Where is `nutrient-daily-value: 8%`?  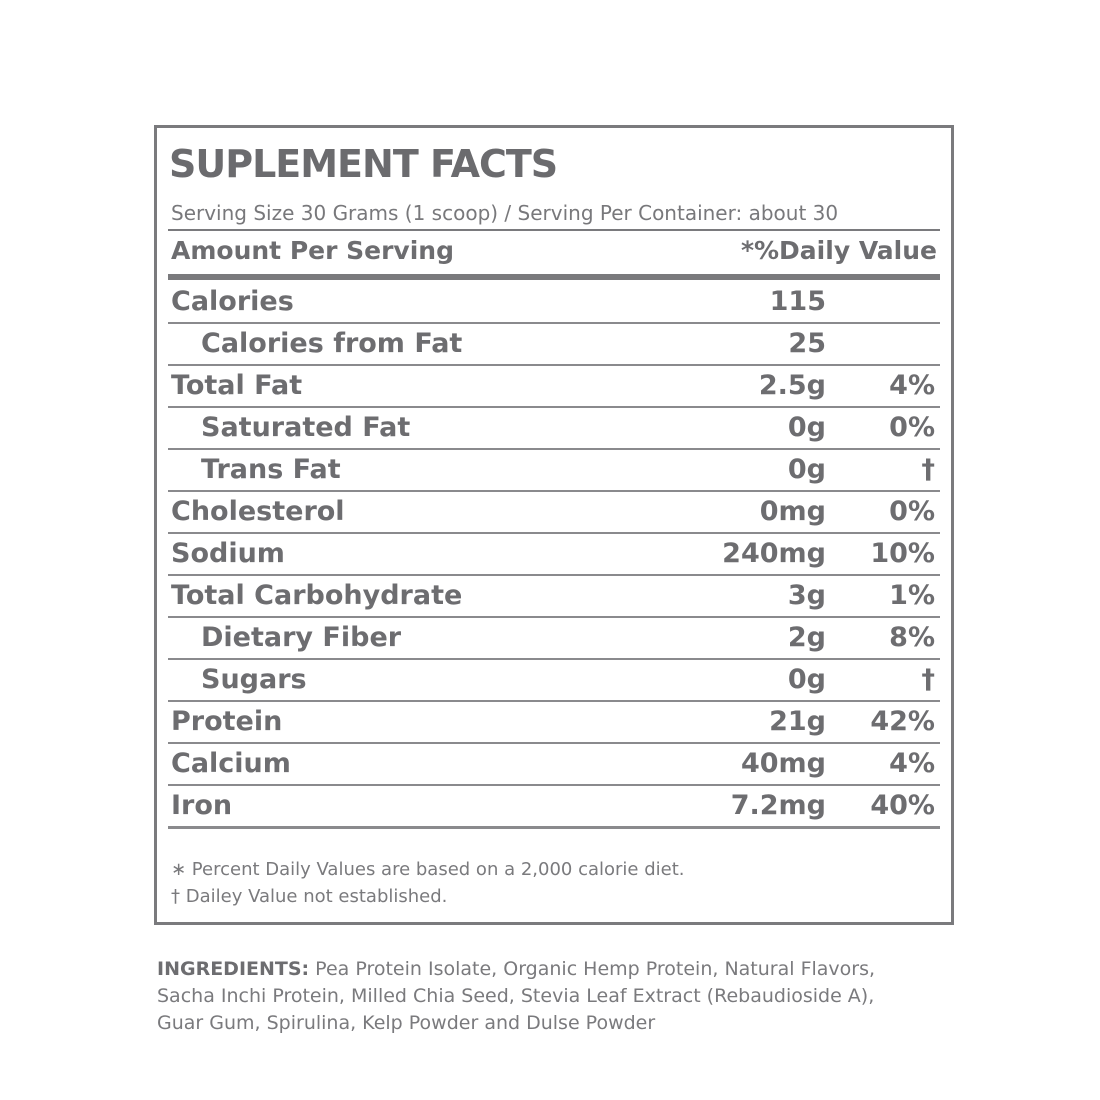 nutrient-daily-value: 8% is located at coordinates (912, 637).